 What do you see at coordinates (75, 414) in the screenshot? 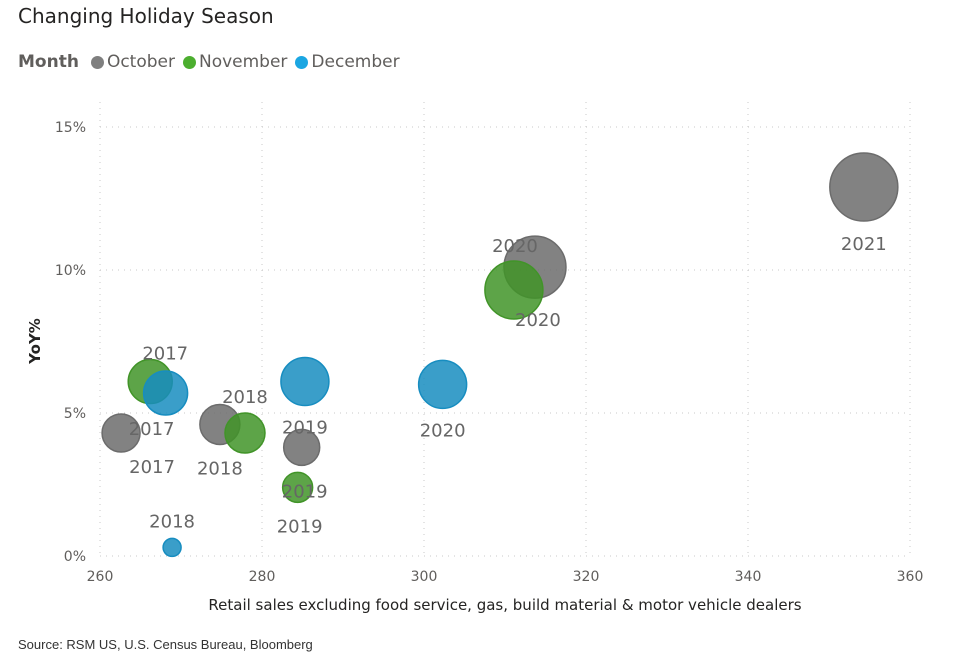
I see `y-tick-label: 5%` at bounding box center [75, 414].